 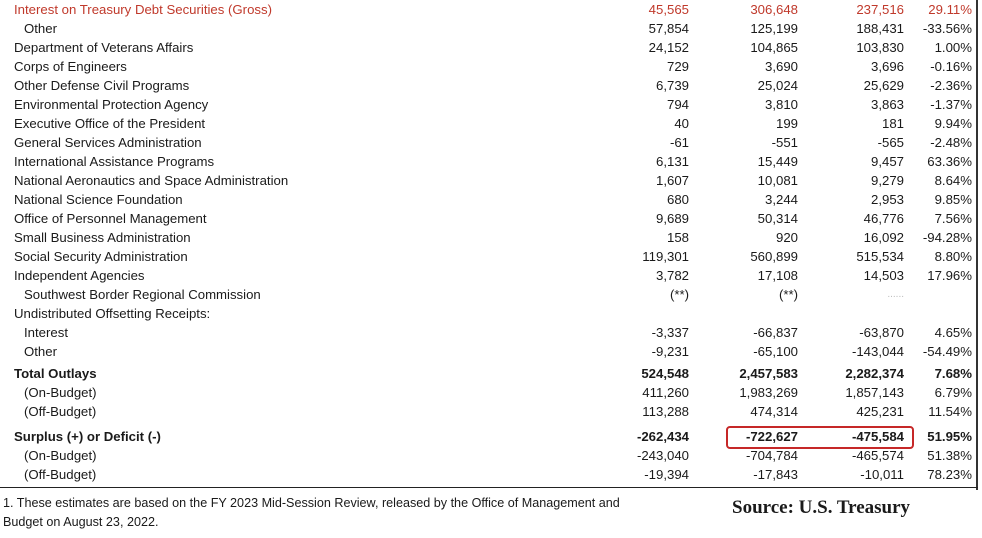 What do you see at coordinates (491, 28) in the screenshot?
I see `table-row: Other 57,854 125,199 188,431 -33.56%` at bounding box center [491, 28].